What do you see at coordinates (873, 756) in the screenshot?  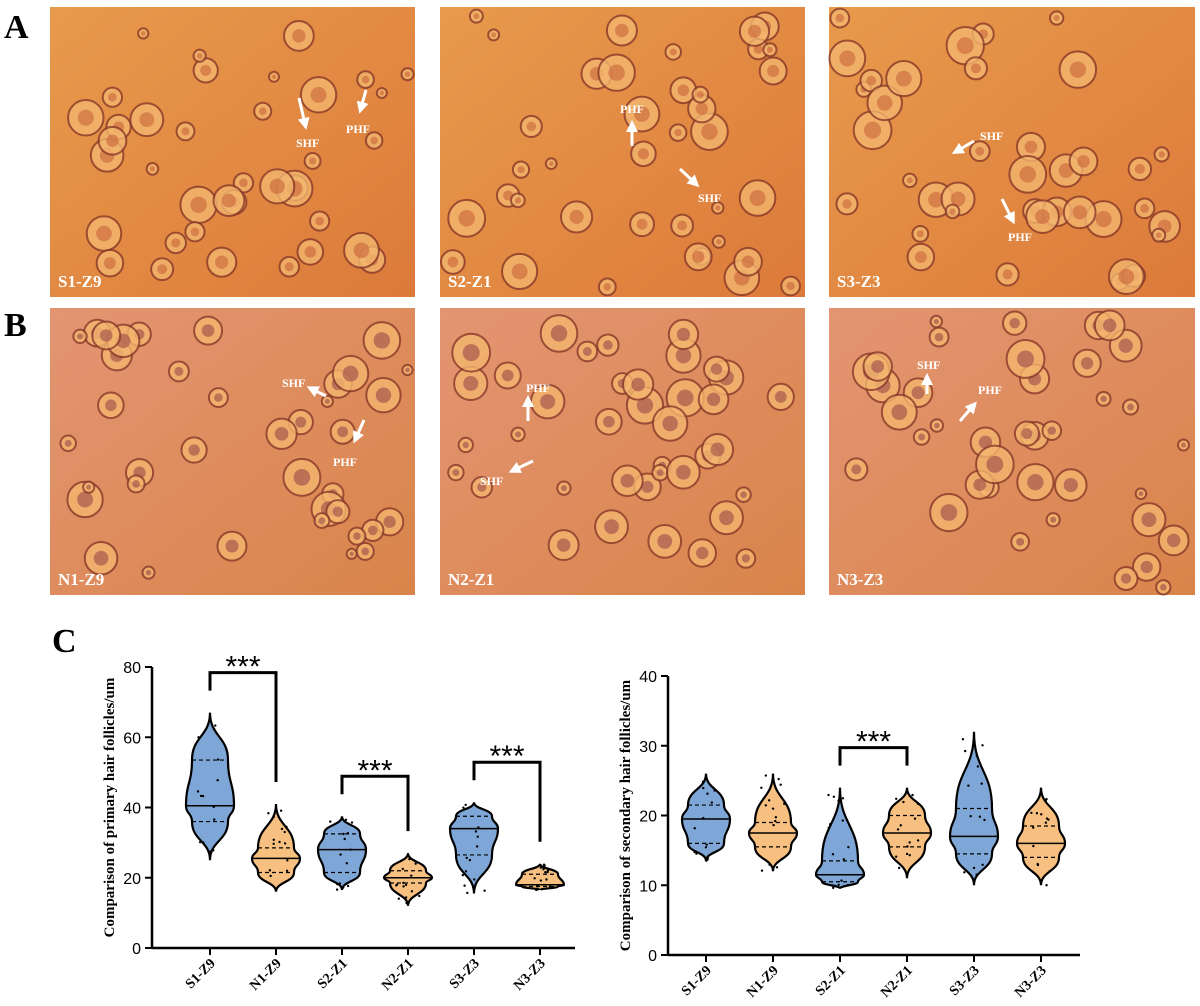 I see `significance-bracket` at bounding box center [873, 756].